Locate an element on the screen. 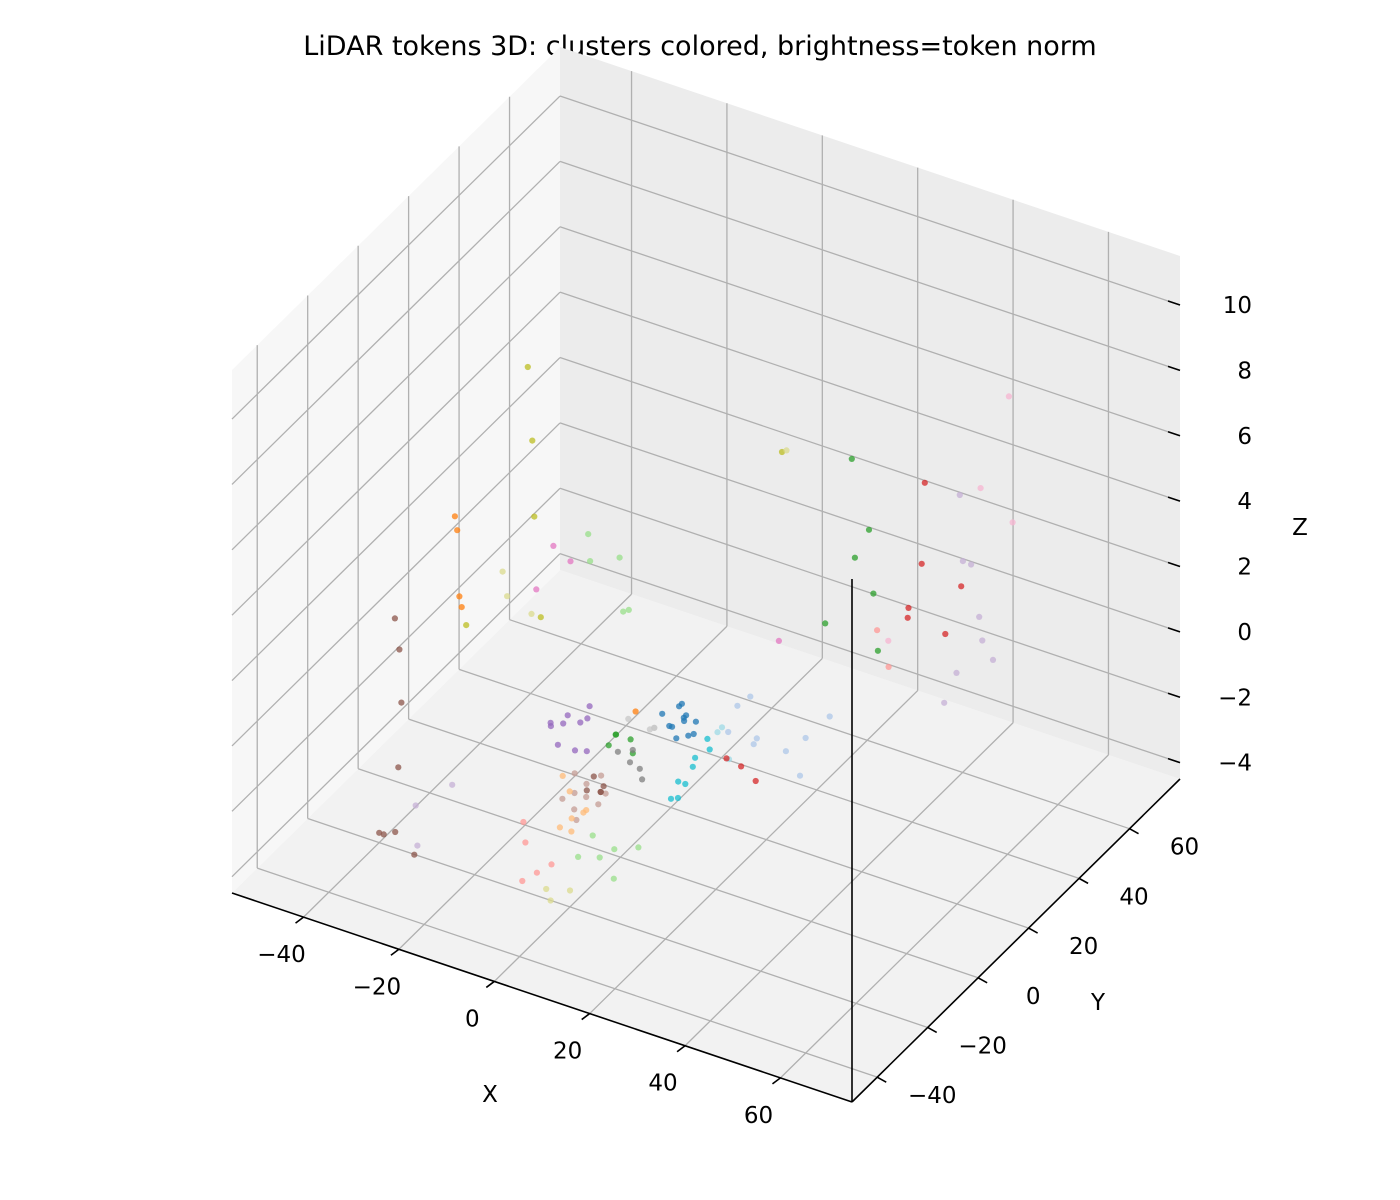  z-axis-label: Z is located at coordinates (1300, 528).